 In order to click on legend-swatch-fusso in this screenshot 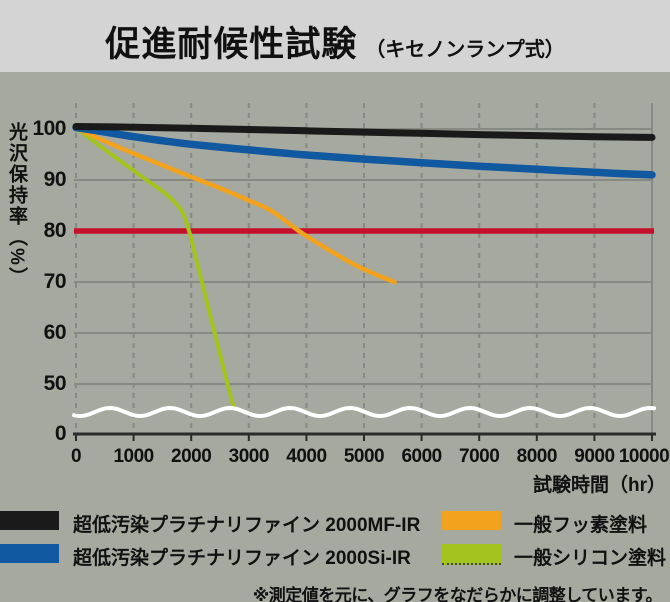, I will do `click(471, 520)`.